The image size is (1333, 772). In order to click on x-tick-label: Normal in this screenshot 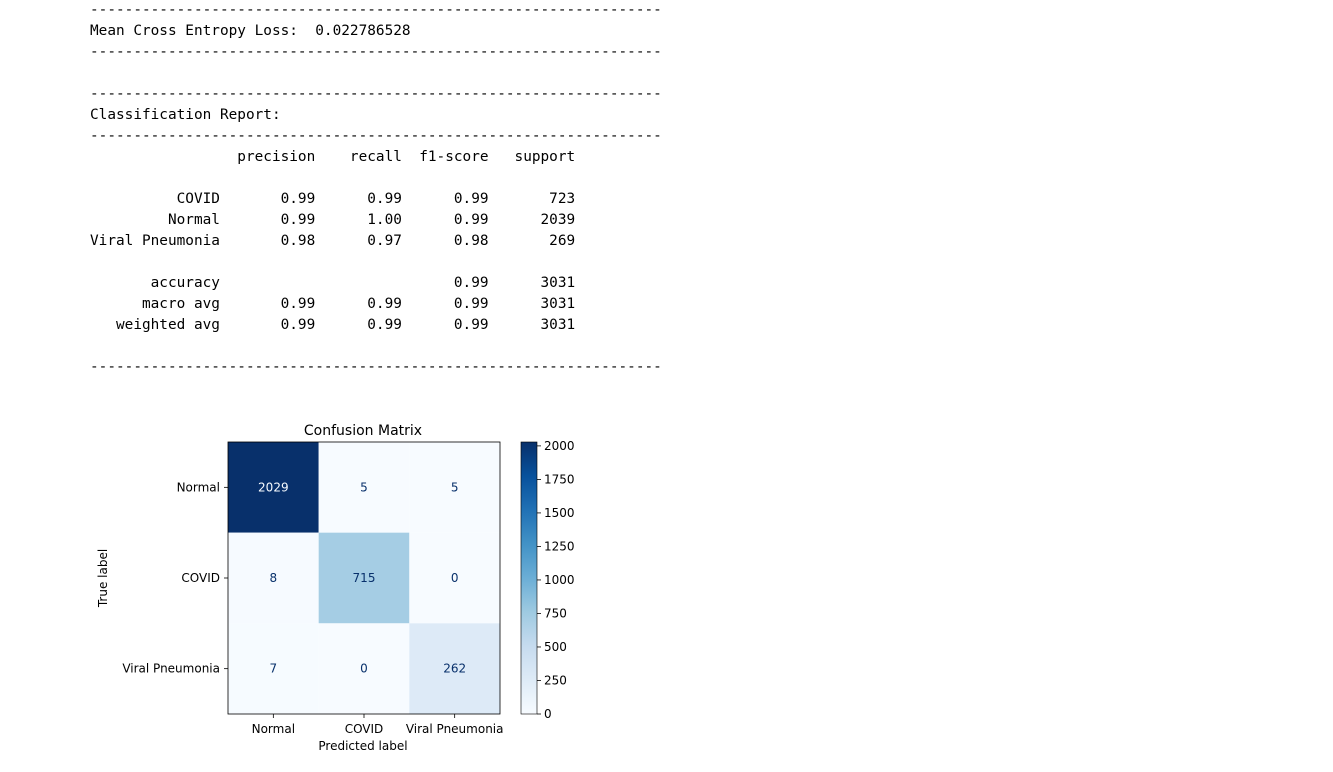, I will do `click(273, 729)`.